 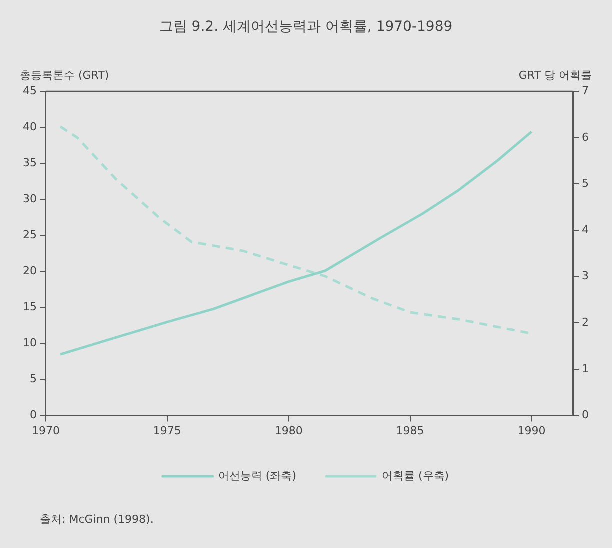 I want to click on y2-tick-label: 4, so click(x=585, y=229).